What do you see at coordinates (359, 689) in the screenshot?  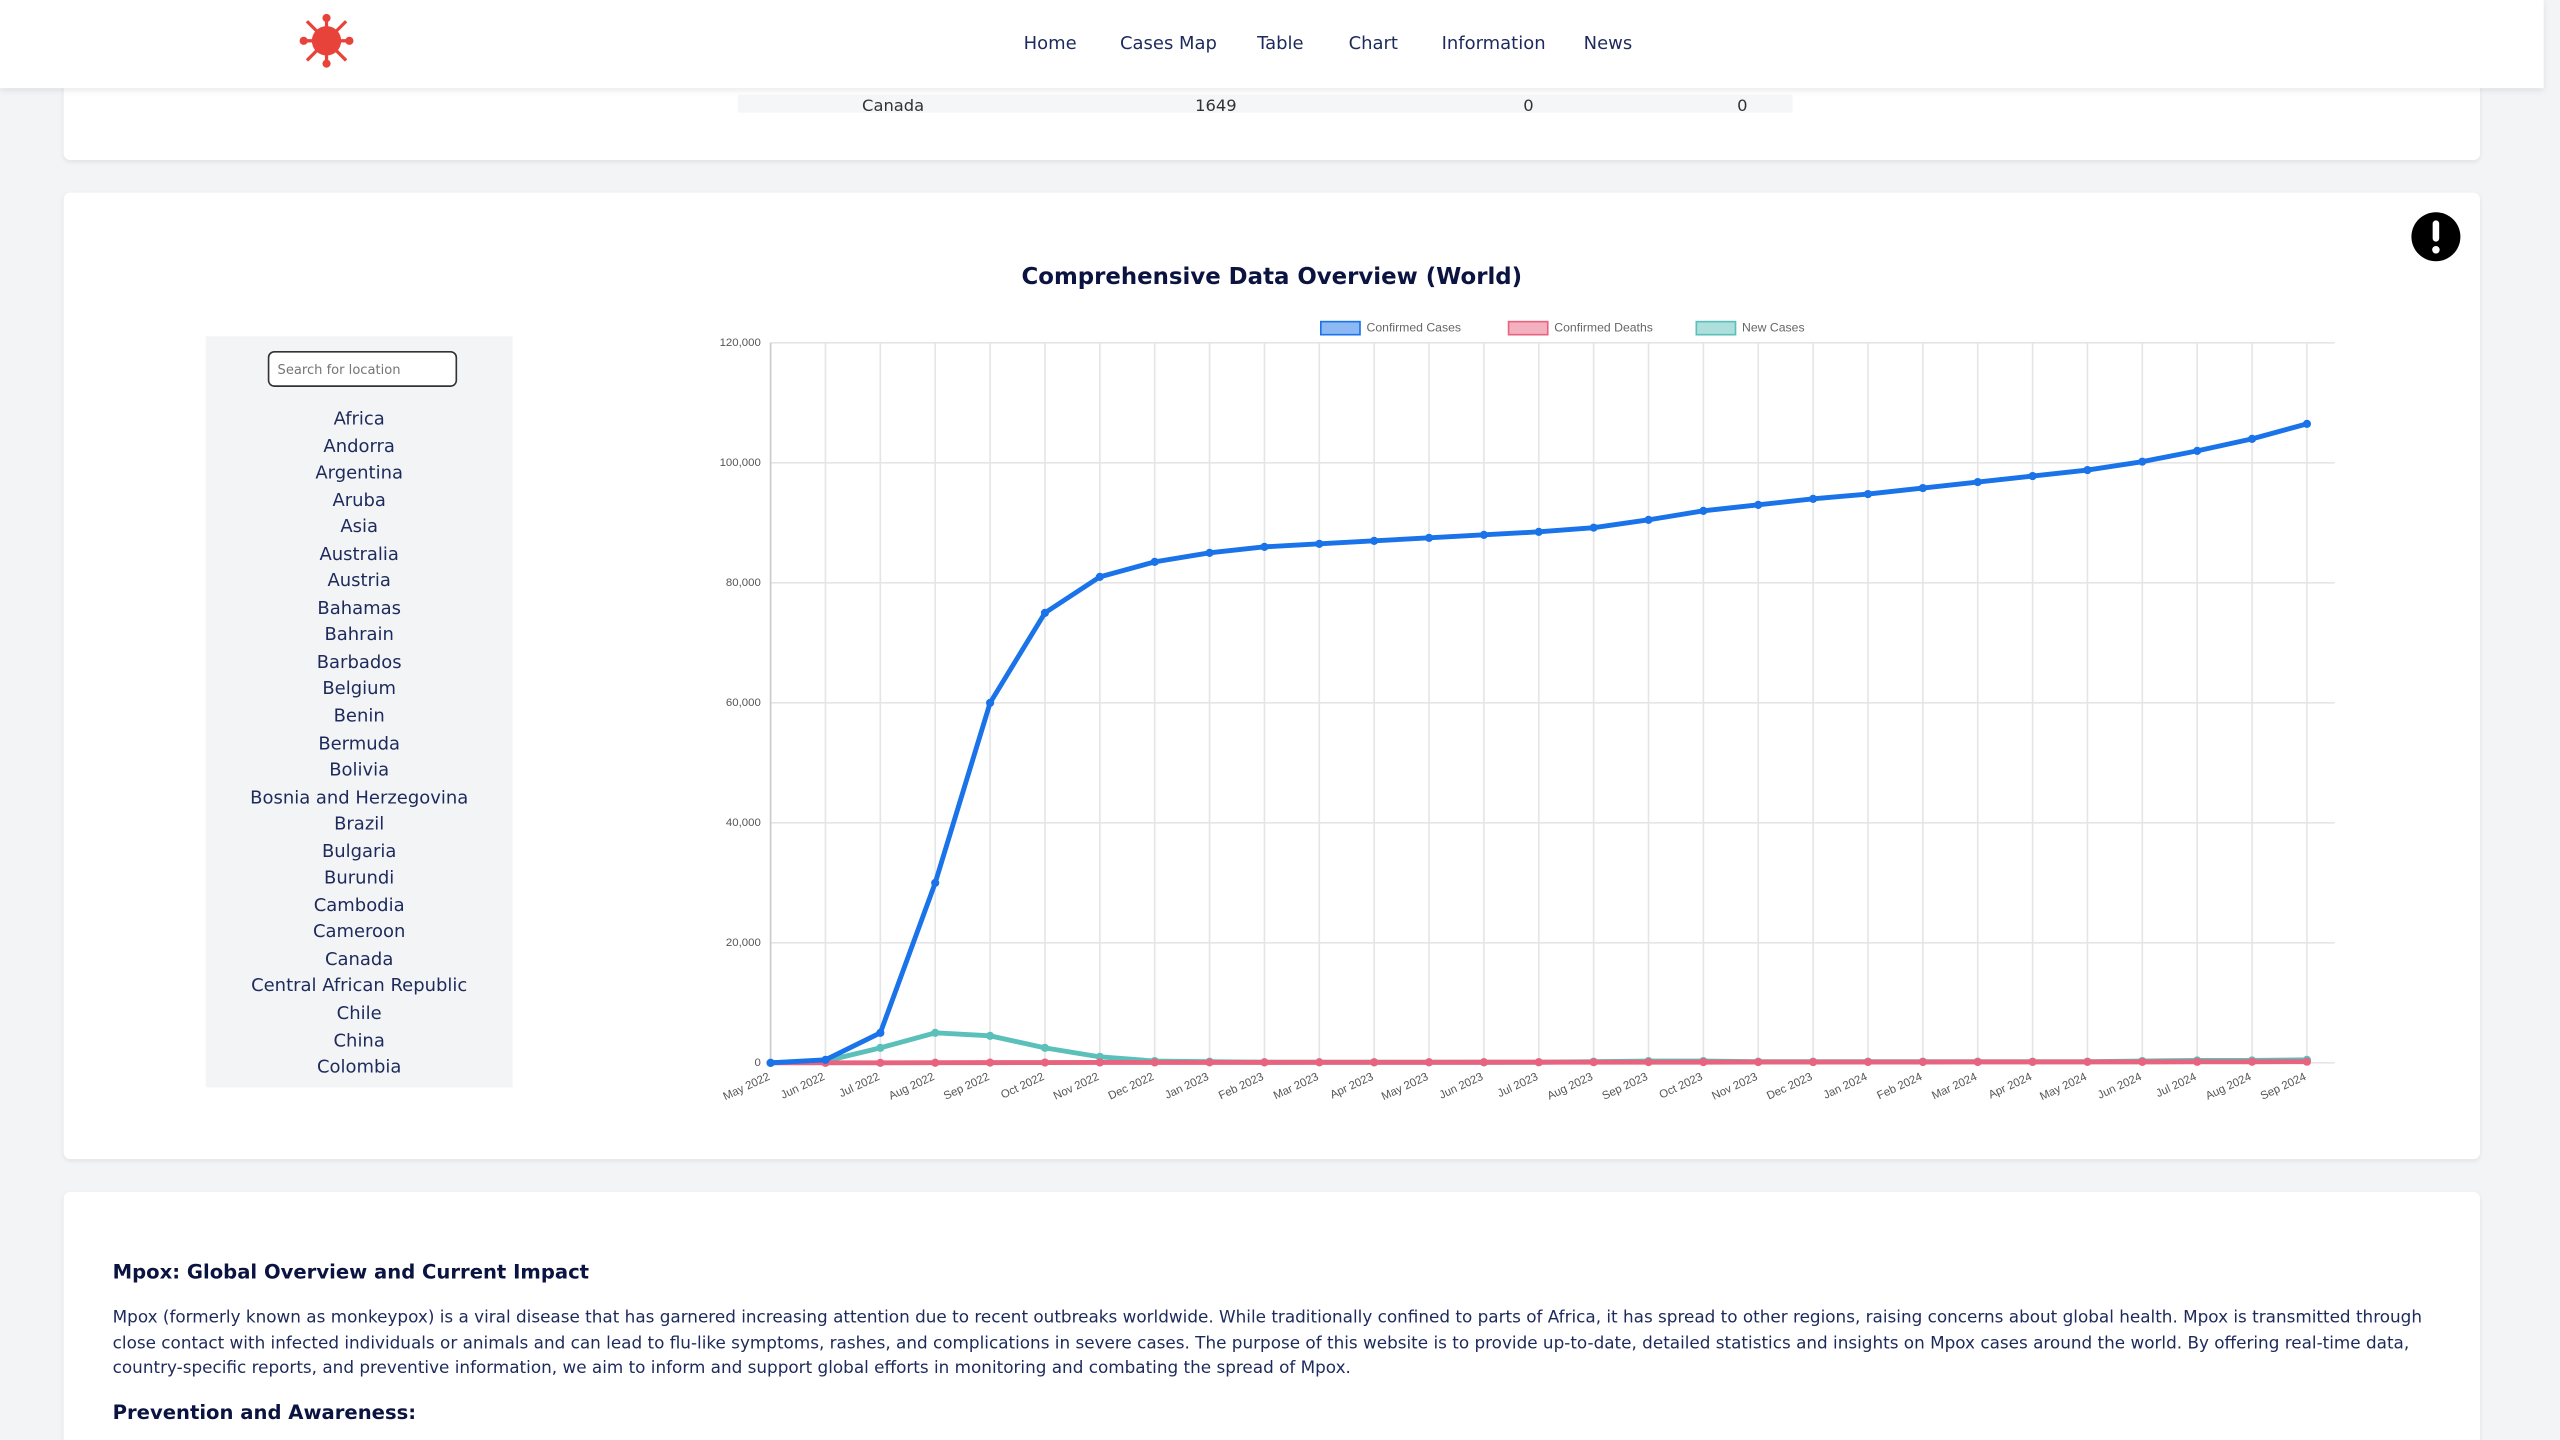 I see `location-item: Belgium` at bounding box center [359, 689].